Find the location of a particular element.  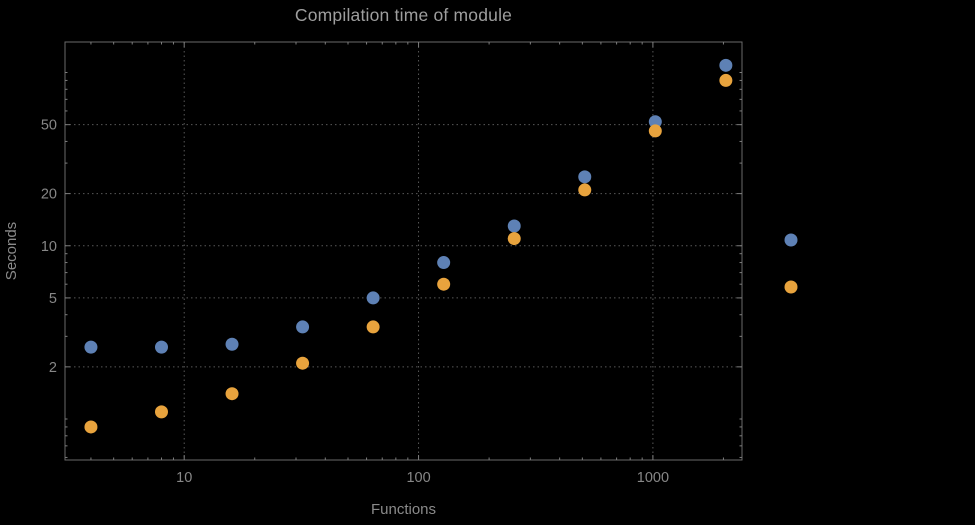

legend-marker-blue is located at coordinates (791, 240).